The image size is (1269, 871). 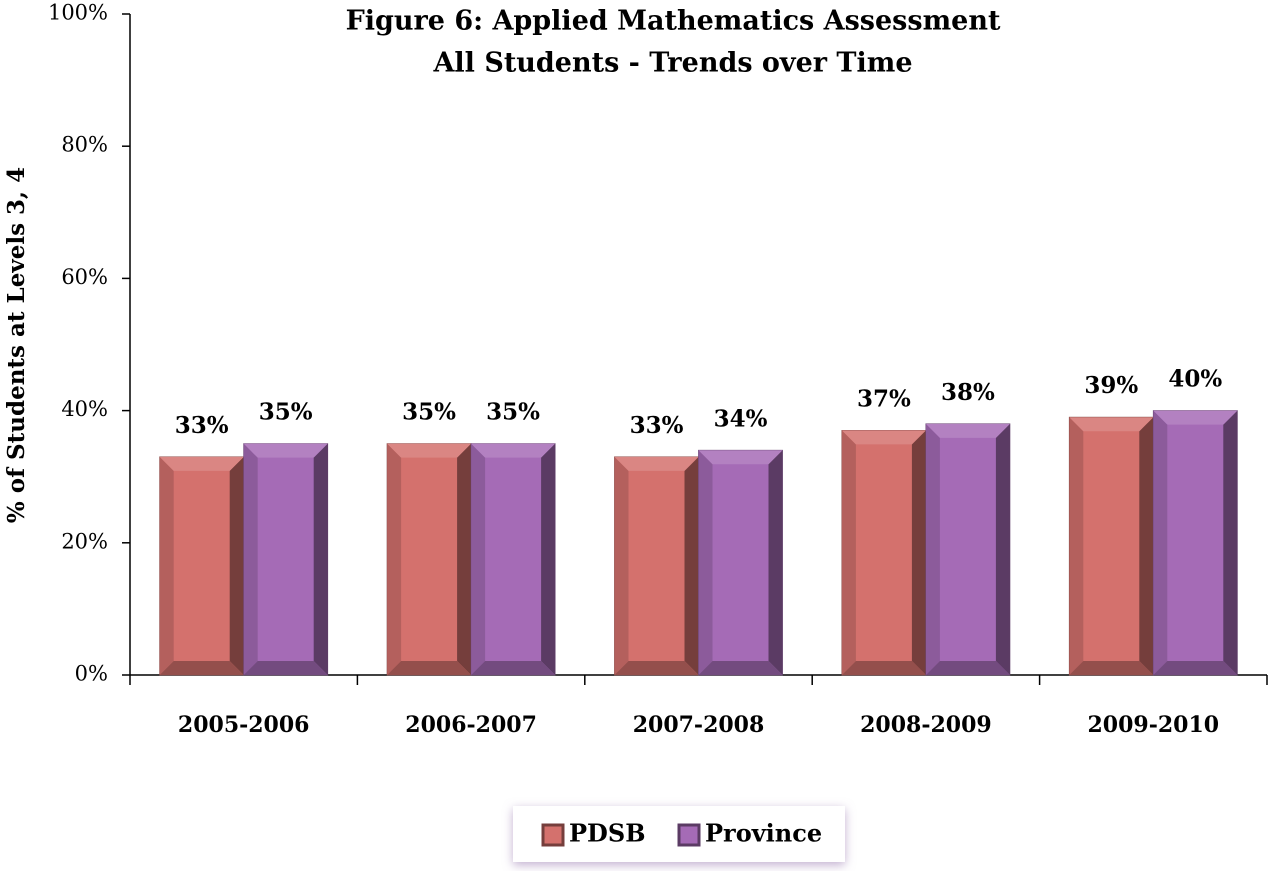 I want to click on chart-subtitle: All Students - Trends over Time, so click(x=672, y=63).